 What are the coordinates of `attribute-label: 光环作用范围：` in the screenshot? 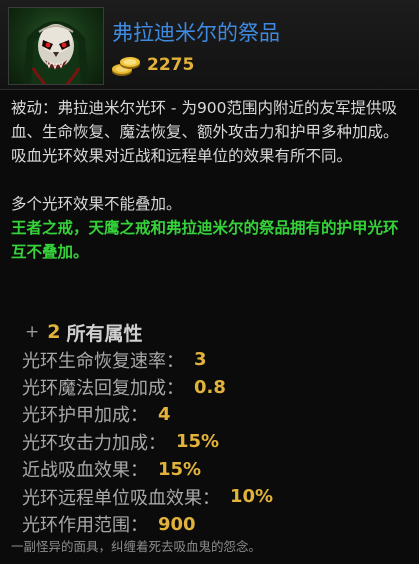 It's located at (85, 526).